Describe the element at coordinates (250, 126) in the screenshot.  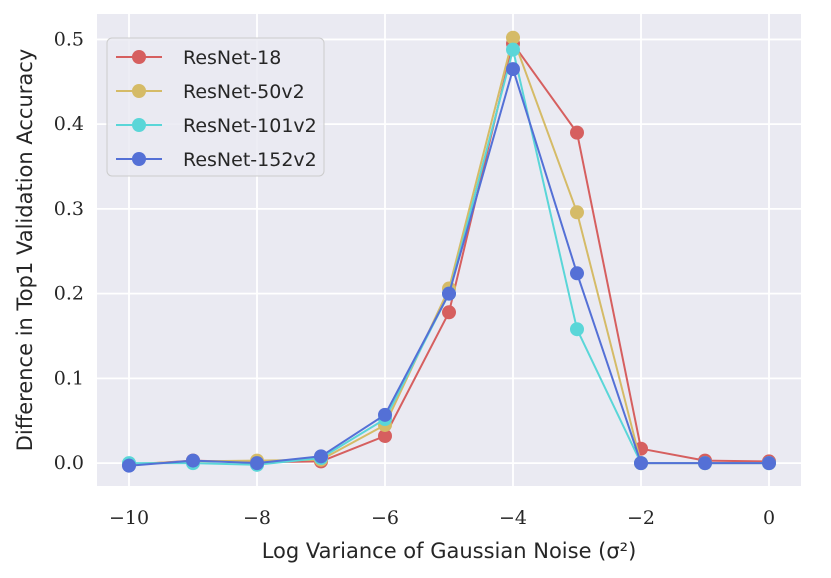
I see `legend-label: ResNet-101v2` at that location.